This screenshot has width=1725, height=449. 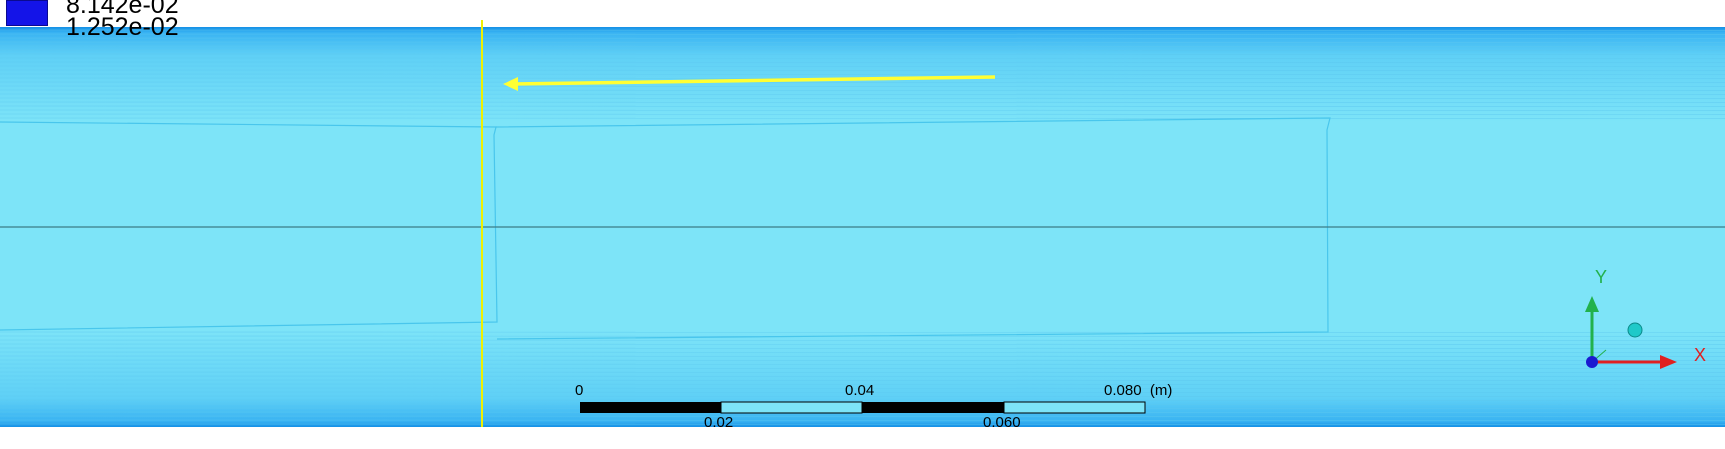 I want to click on triad-y-label: Y, so click(x=1601, y=277).